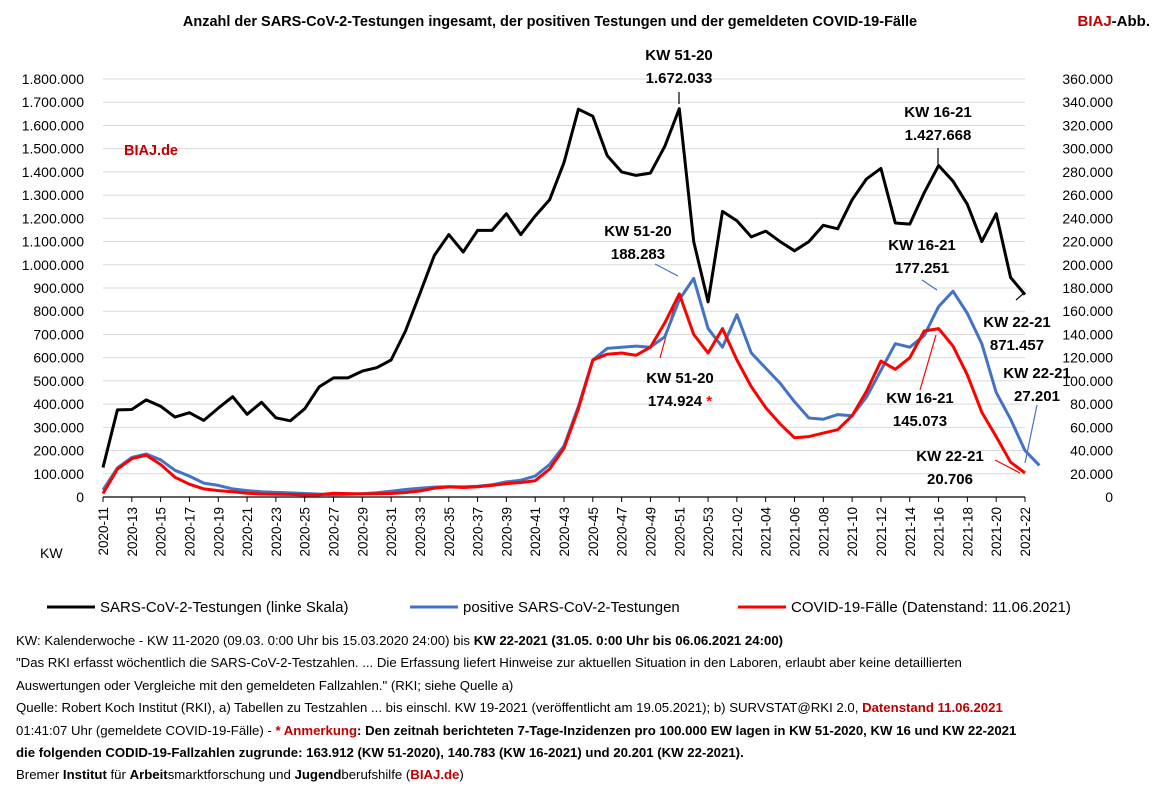 This screenshot has height=796, width=1166. What do you see at coordinates (276, 532) in the screenshot?
I see `x-tick-label: 2020-23` at bounding box center [276, 532].